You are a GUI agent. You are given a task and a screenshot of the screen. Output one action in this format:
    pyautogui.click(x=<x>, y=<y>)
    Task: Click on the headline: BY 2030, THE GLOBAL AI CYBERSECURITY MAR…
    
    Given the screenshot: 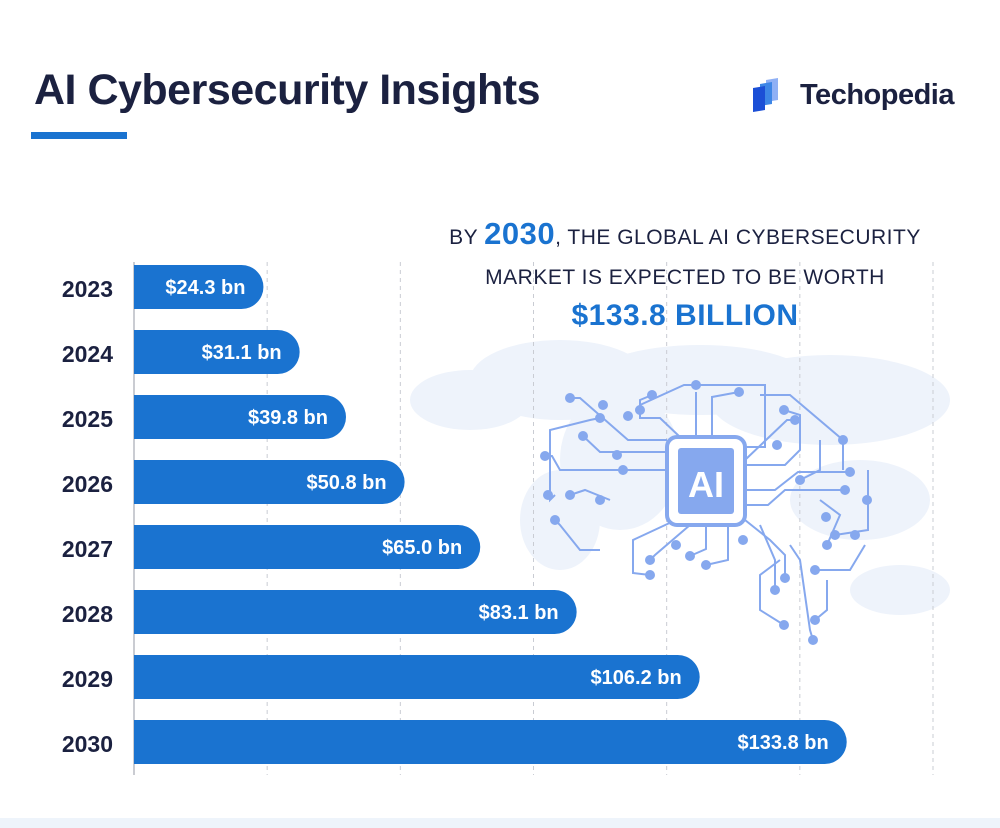 What is the action you would take?
    pyautogui.click(x=685, y=274)
    